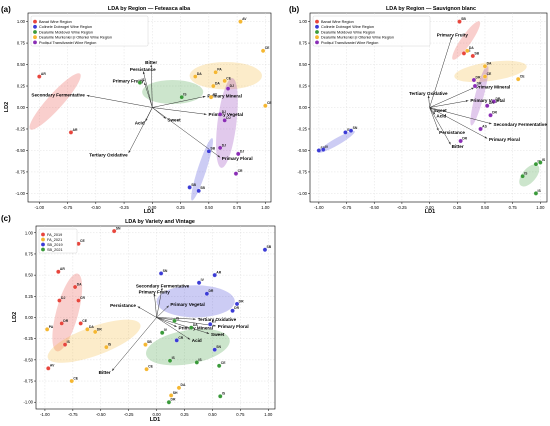 The height and width of the screenshot is (426, 550). Describe the element at coordinates (21, 43) in the screenshot. I see `y-tick-label: 0.75` at that location.